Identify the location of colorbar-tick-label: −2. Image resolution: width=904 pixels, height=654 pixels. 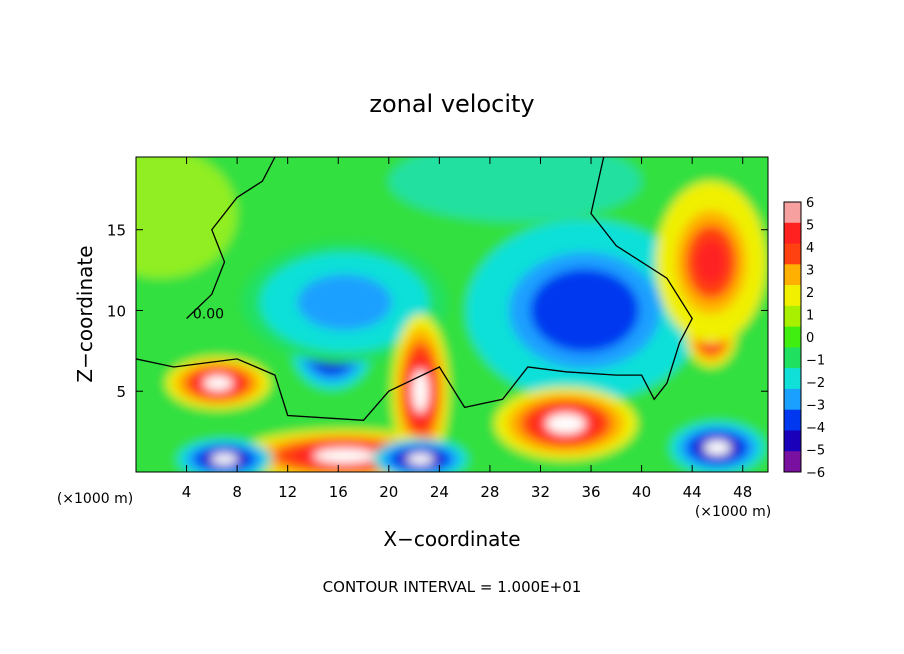
(815, 383).